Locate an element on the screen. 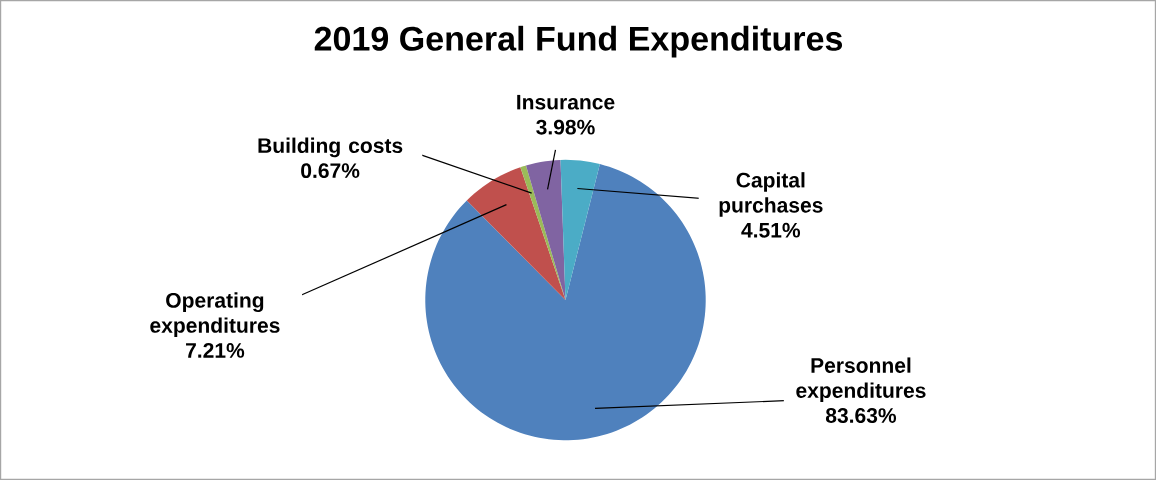 This screenshot has height=480, width=1156. slice-label: Personnel expenditures is located at coordinates (861, 380).